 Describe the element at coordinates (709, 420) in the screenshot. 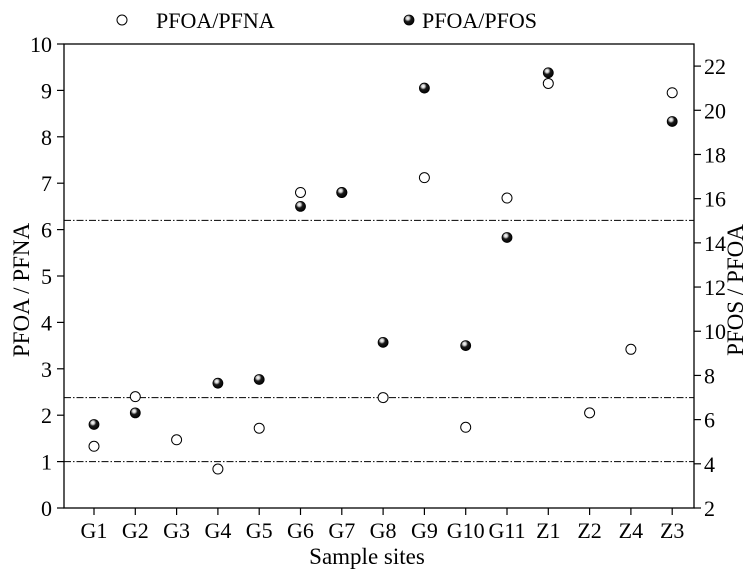

I see `right-y-tick-label: 6` at that location.